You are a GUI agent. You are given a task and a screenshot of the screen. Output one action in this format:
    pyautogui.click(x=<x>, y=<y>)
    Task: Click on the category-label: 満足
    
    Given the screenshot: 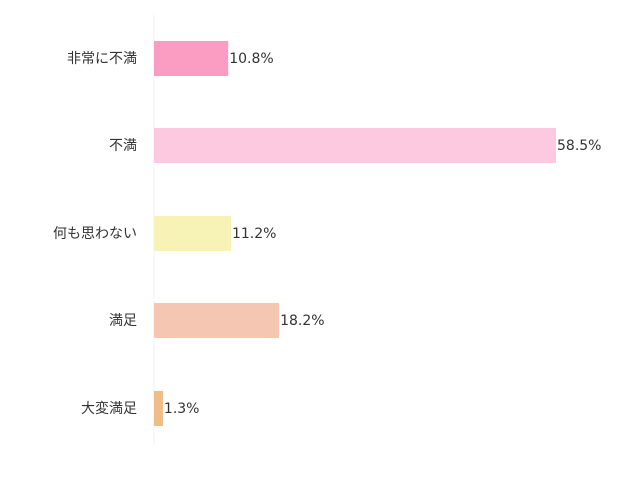 What is the action you would take?
    pyautogui.click(x=123, y=321)
    